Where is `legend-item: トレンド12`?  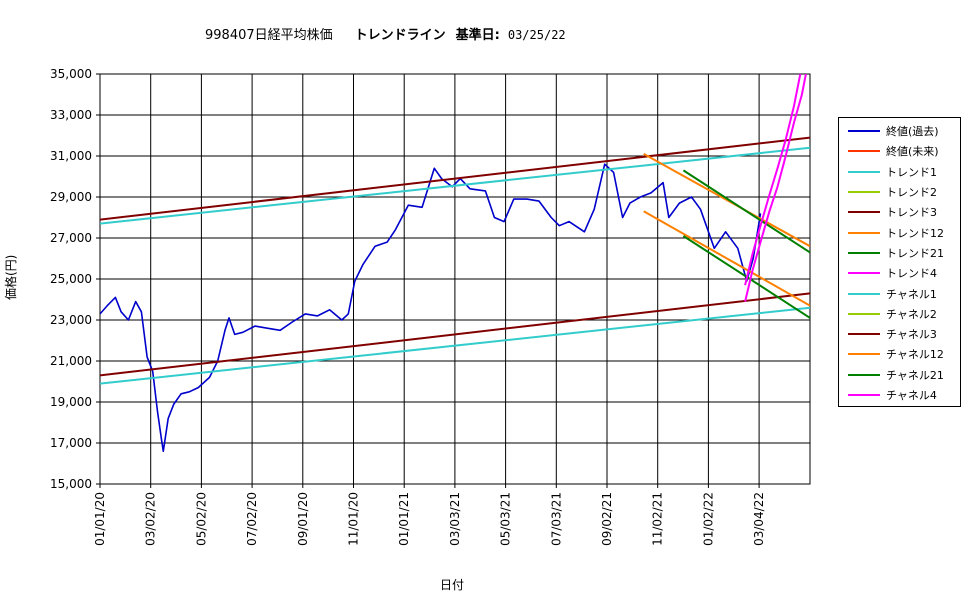
legend-item: トレンド12 is located at coordinates (899, 232).